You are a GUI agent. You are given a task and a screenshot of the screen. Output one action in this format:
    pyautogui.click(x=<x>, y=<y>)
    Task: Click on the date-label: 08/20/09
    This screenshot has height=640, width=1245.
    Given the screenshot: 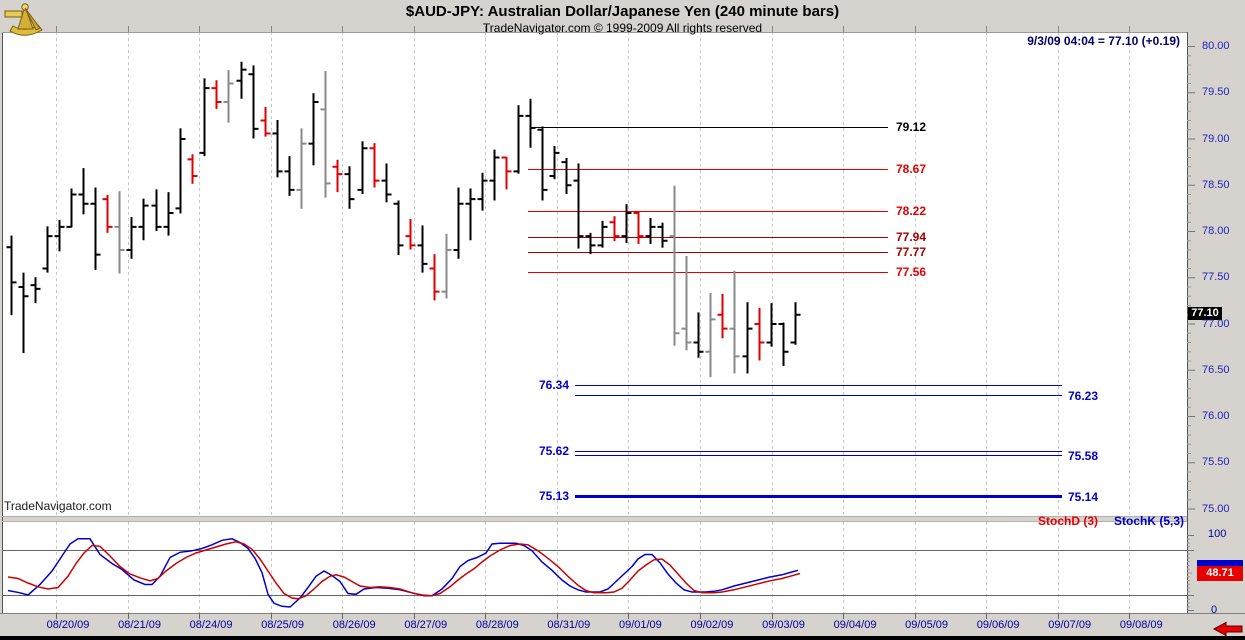 What is the action you would take?
    pyautogui.click(x=68, y=625)
    